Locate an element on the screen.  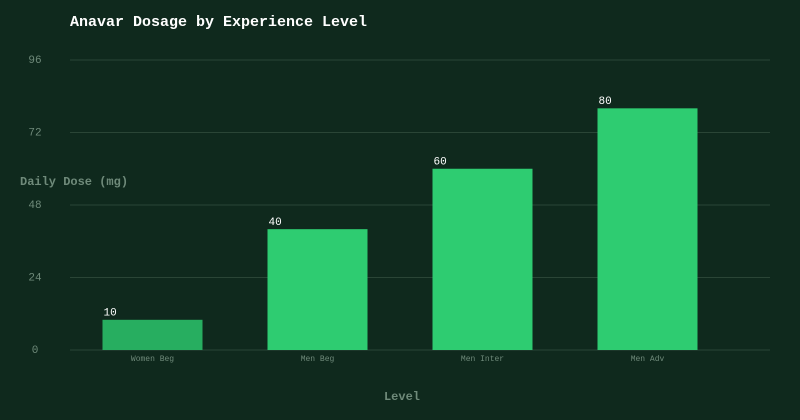
y-tick-label: 72 is located at coordinates (34, 133).